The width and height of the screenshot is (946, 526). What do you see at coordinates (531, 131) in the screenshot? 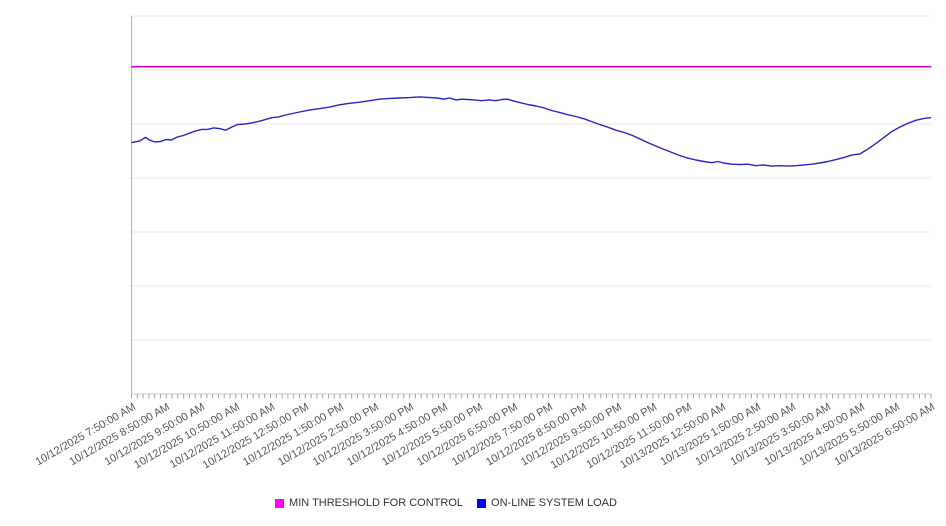
I see `load-line` at bounding box center [531, 131].